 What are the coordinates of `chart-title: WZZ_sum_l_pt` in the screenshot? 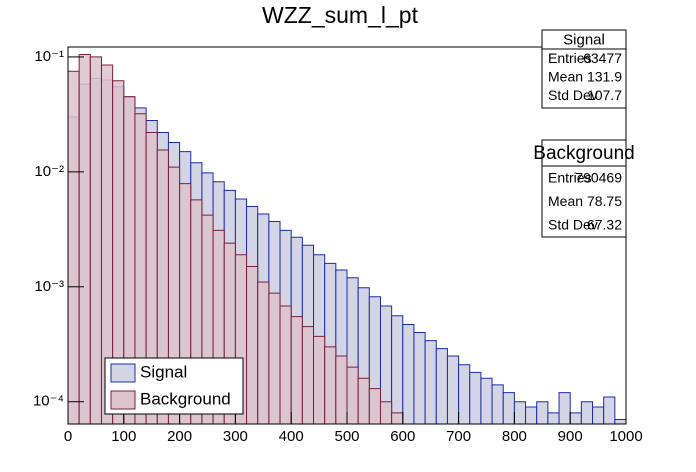 It's located at (340, 15).